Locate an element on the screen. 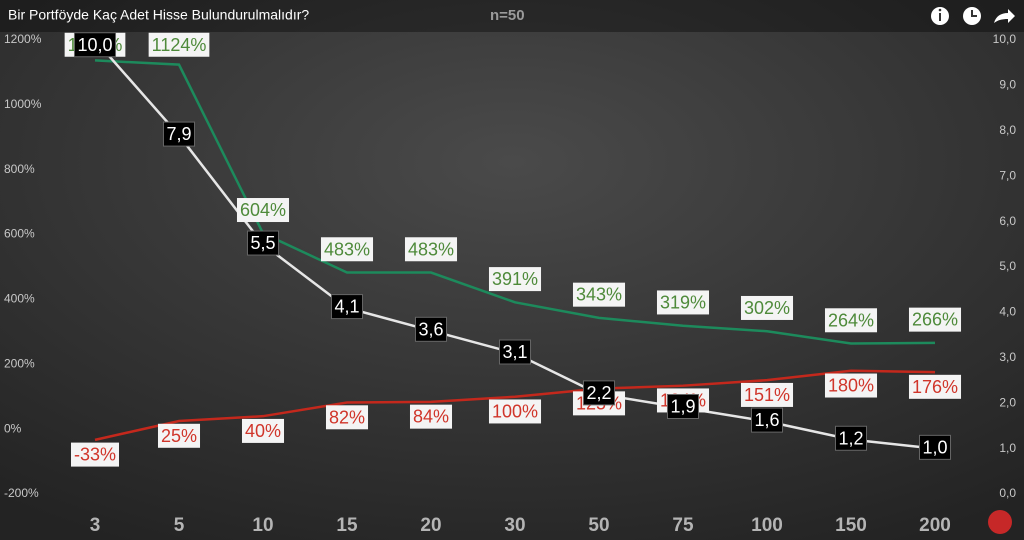 The width and height of the screenshot is (1024, 540). value-label-text: 180% is located at coordinates (851, 386).